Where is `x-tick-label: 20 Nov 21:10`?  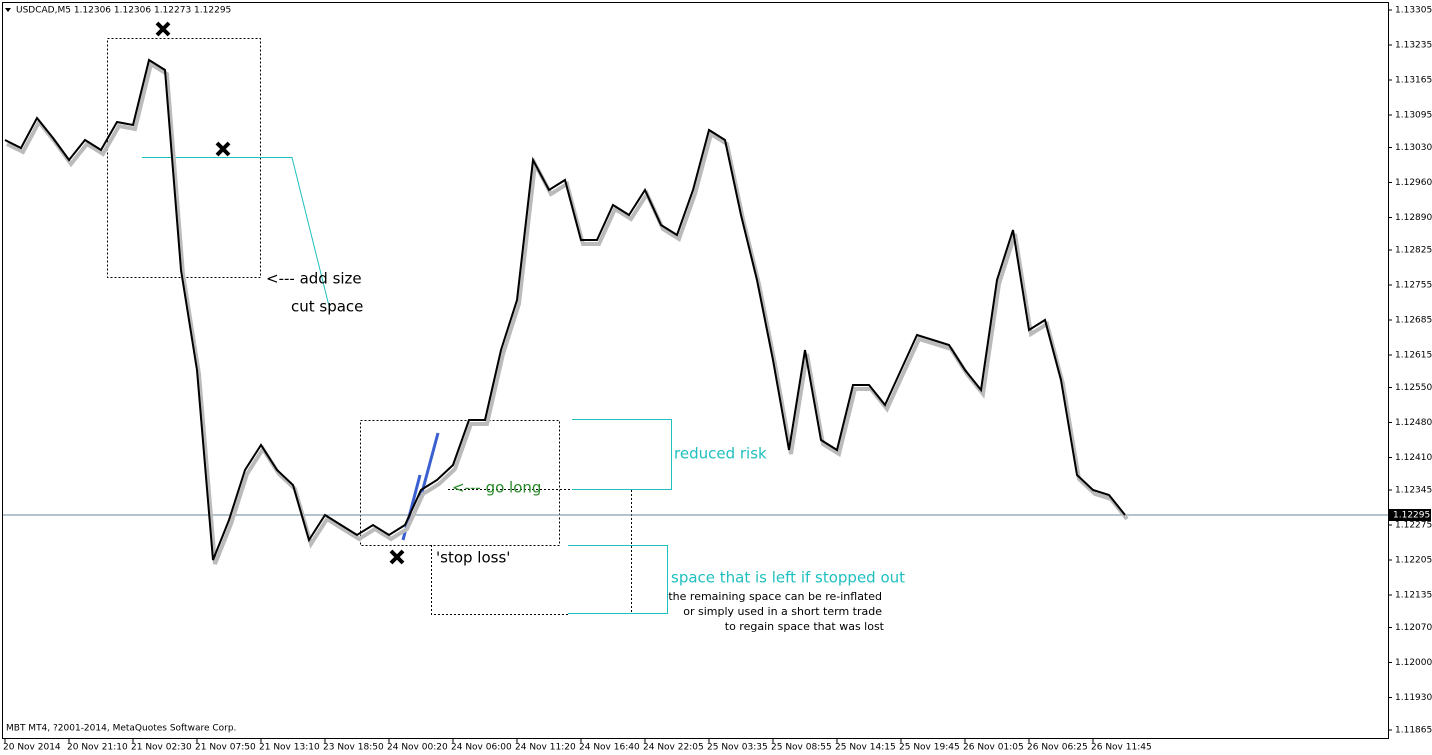
x-tick-label: 20 Nov 21:10 is located at coordinates (97, 748).